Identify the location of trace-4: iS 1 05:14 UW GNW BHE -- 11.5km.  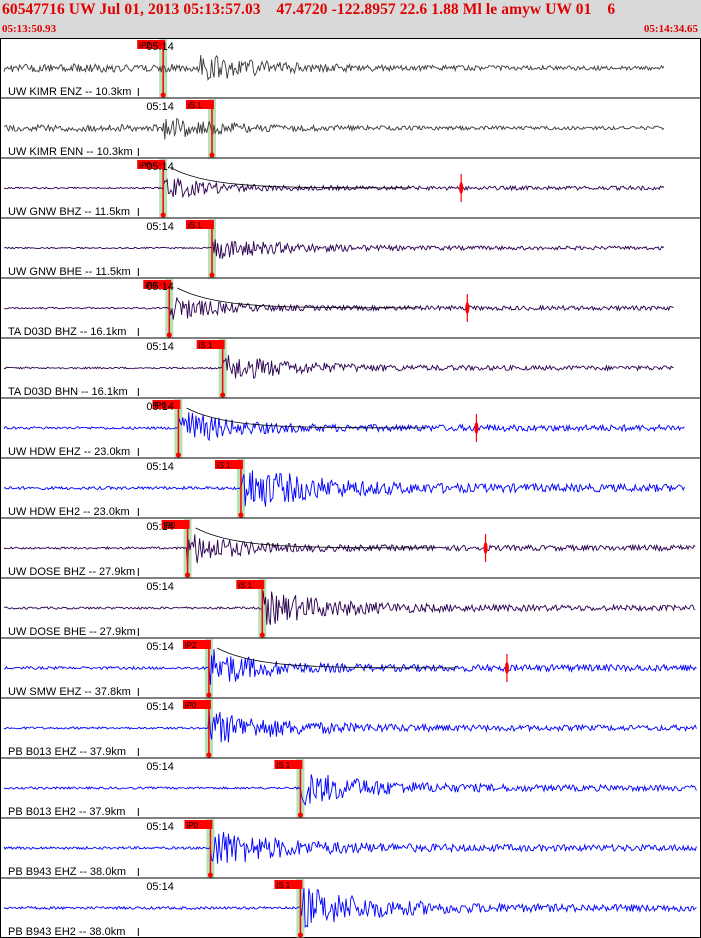
(350, 249).